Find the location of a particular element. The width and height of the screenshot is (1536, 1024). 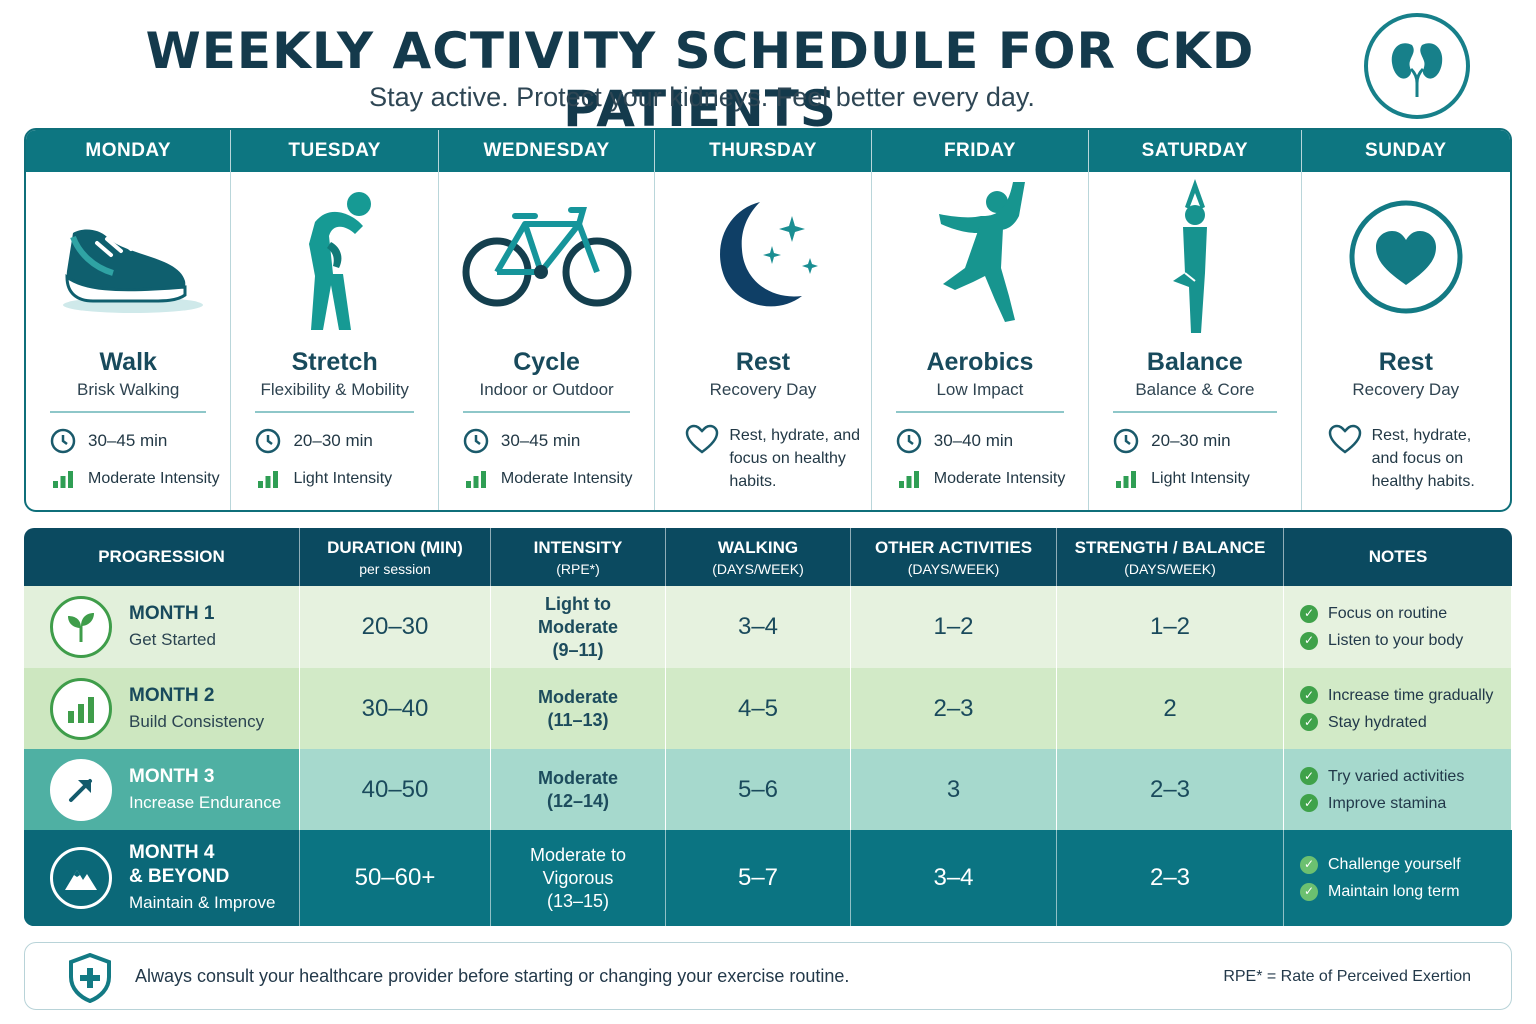

note-text: Listen to your body is located at coordinates (1396, 640).